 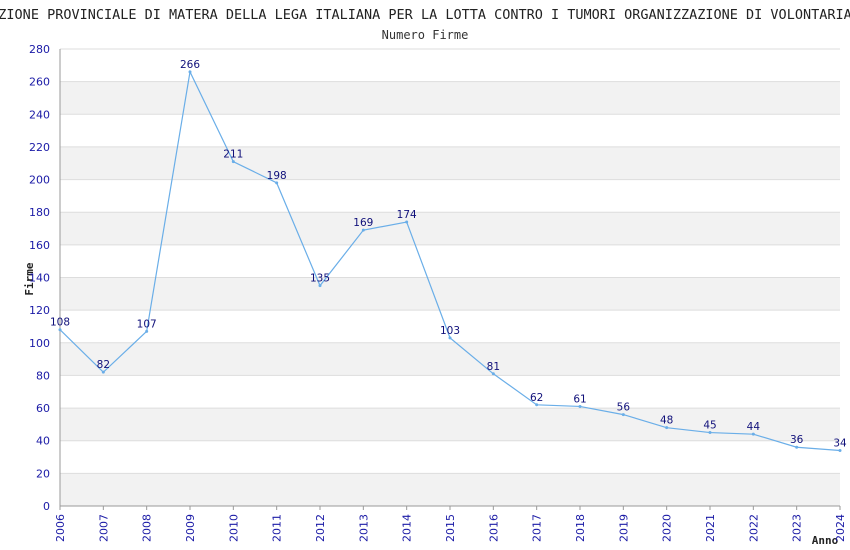 What do you see at coordinates (277, 528) in the screenshot?
I see `x-tick-label: 2011` at bounding box center [277, 528].